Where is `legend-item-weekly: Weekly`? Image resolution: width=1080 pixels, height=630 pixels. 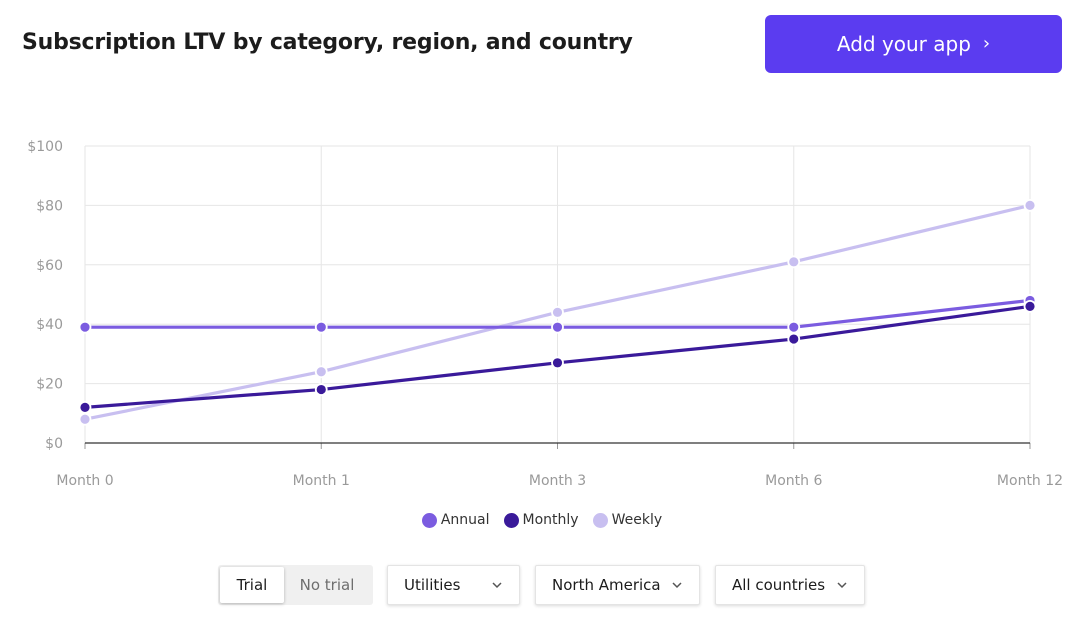
legend-item-weekly: Weekly is located at coordinates (627, 520).